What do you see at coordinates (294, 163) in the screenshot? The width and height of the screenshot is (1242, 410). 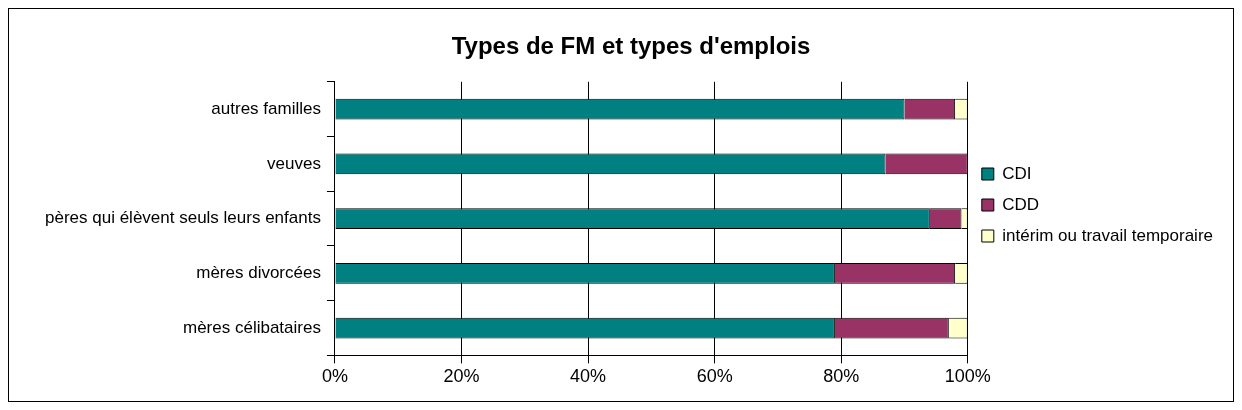 I see `y-tick-label: veuves` at bounding box center [294, 163].